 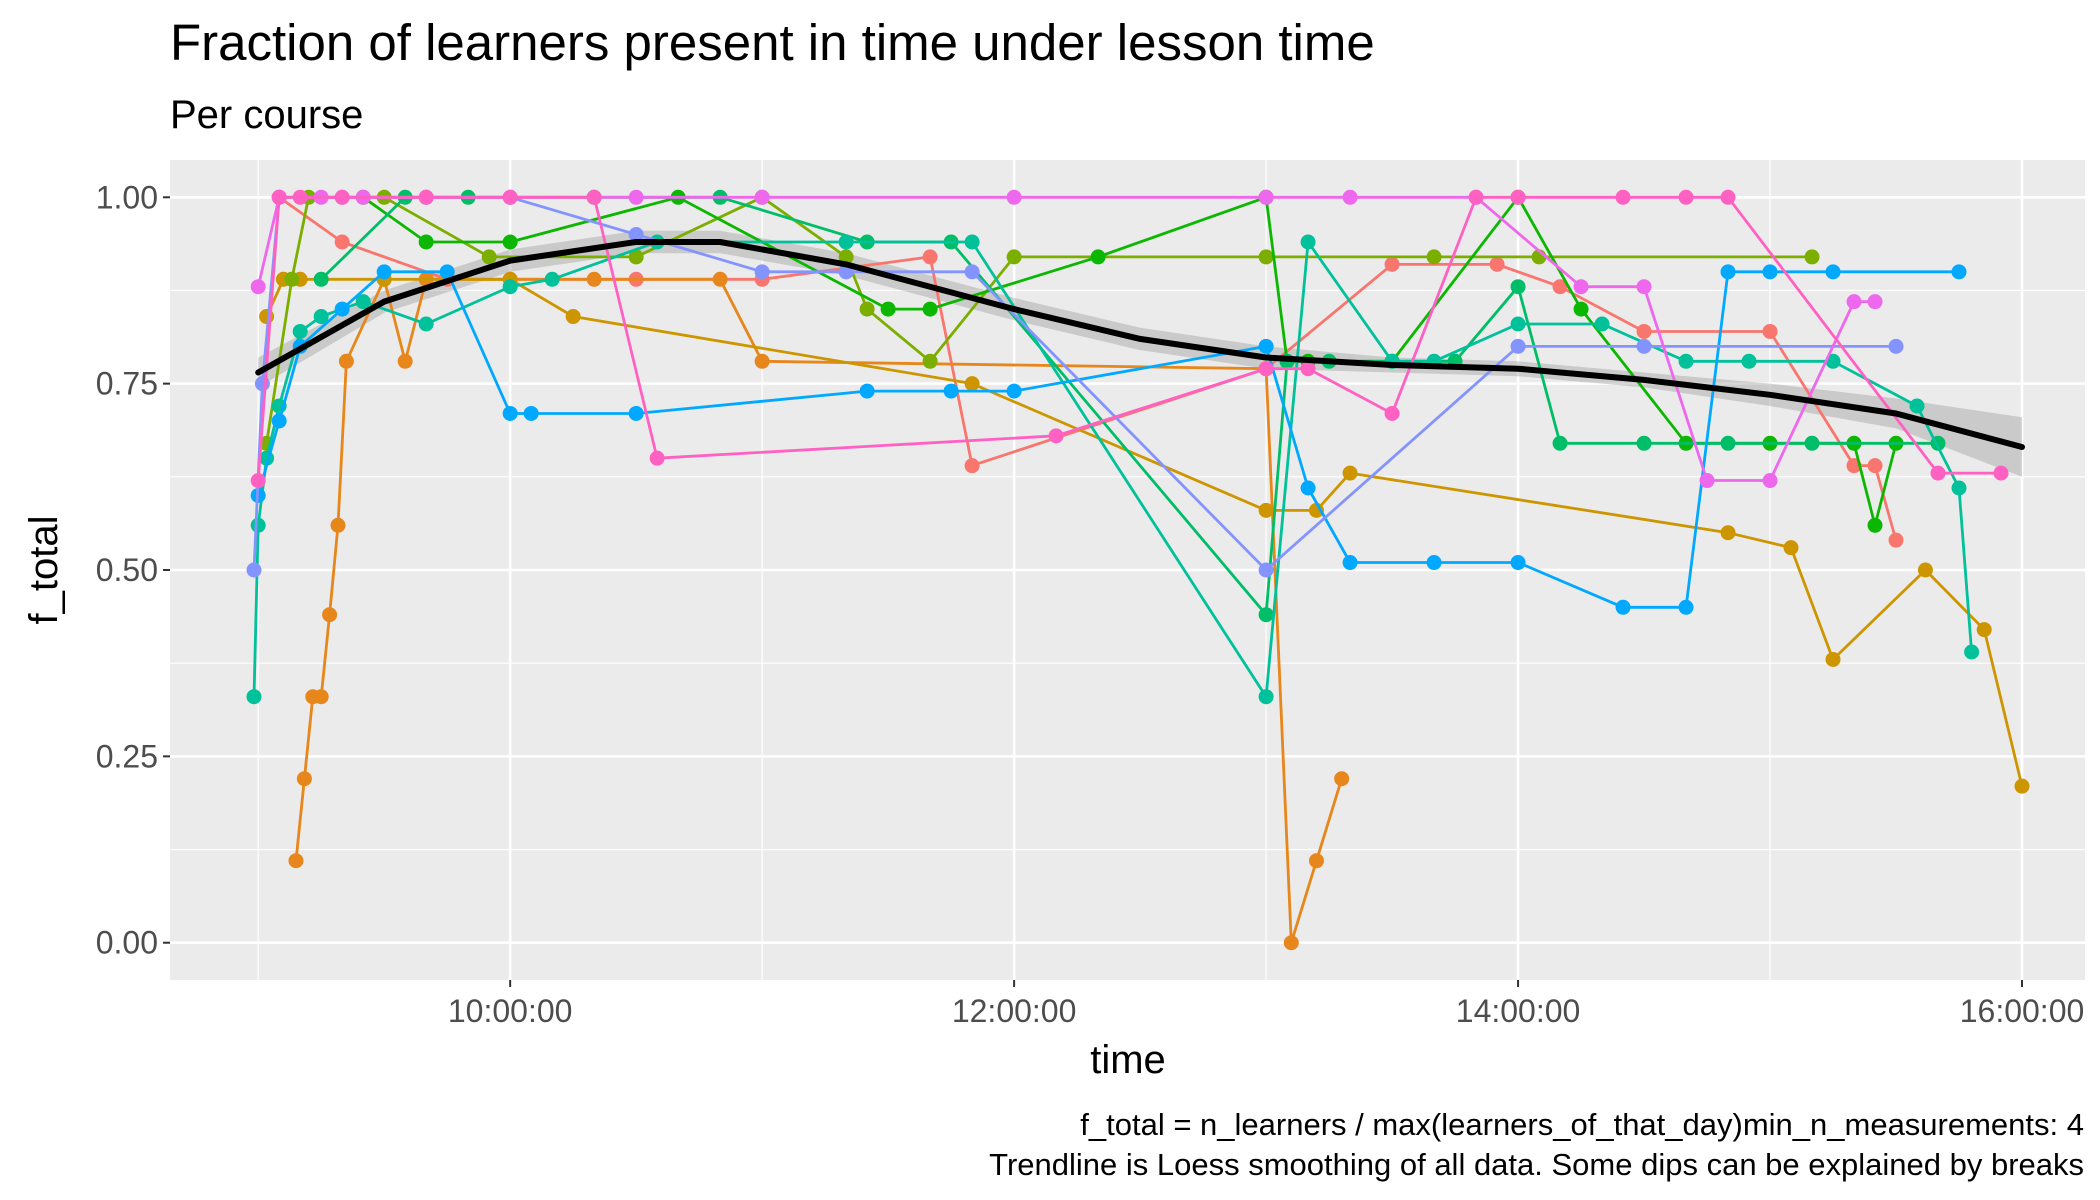 What do you see at coordinates (1140, 344) in the screenshot?
I see `trend-line` at bounding box center [1140, 344].